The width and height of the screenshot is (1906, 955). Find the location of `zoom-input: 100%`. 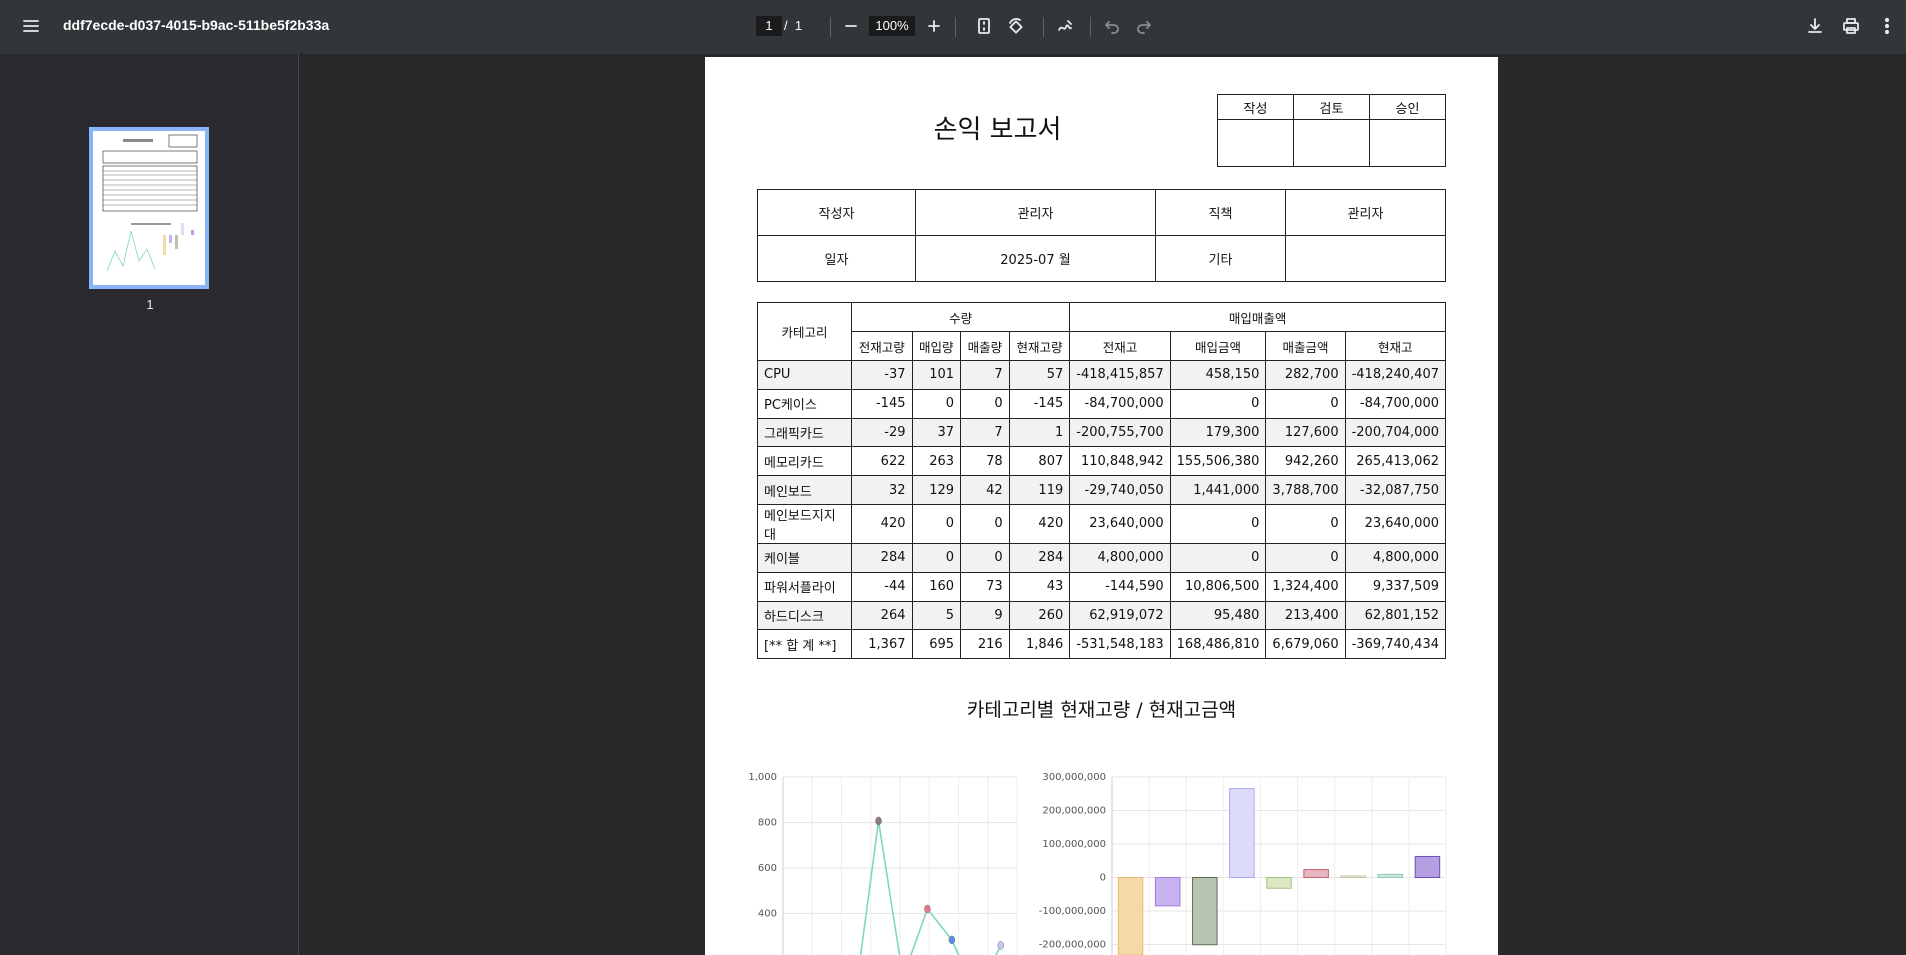

zoom-input: 100% is located at coordinates (892, 26).